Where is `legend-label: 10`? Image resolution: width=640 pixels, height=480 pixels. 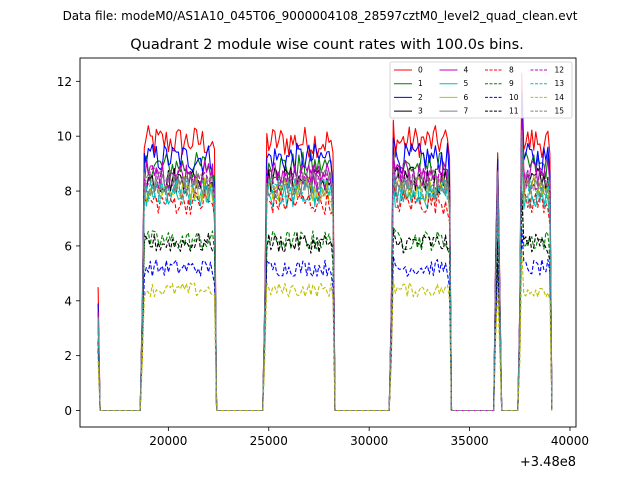
legend-label: 10 is located at coordinates (514, 97).